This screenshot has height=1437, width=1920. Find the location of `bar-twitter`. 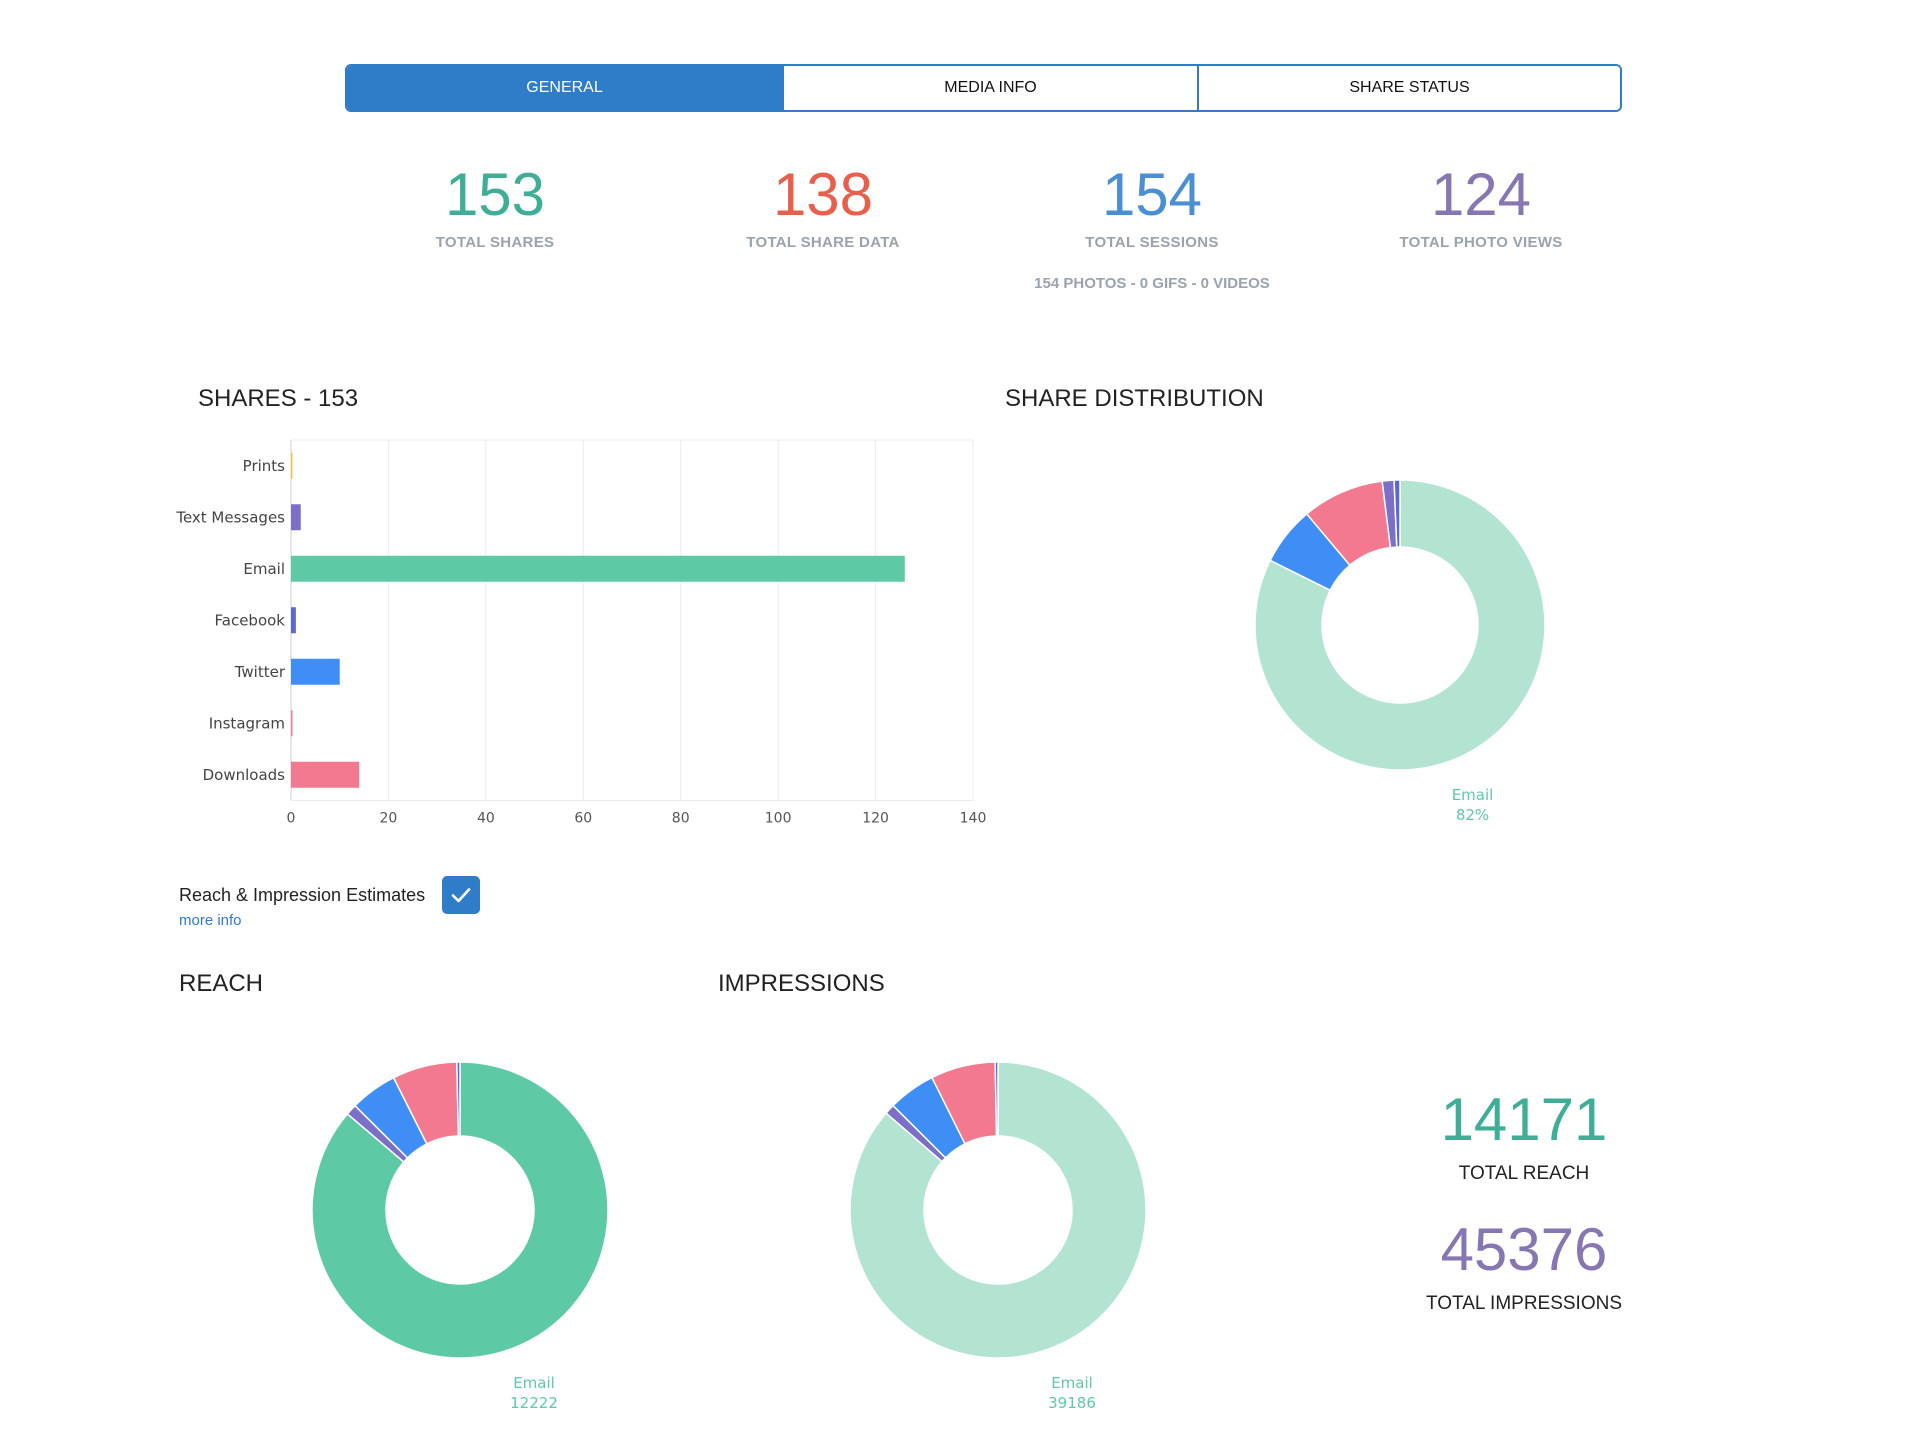

bar-twitter is located at coordinates (315, 671).